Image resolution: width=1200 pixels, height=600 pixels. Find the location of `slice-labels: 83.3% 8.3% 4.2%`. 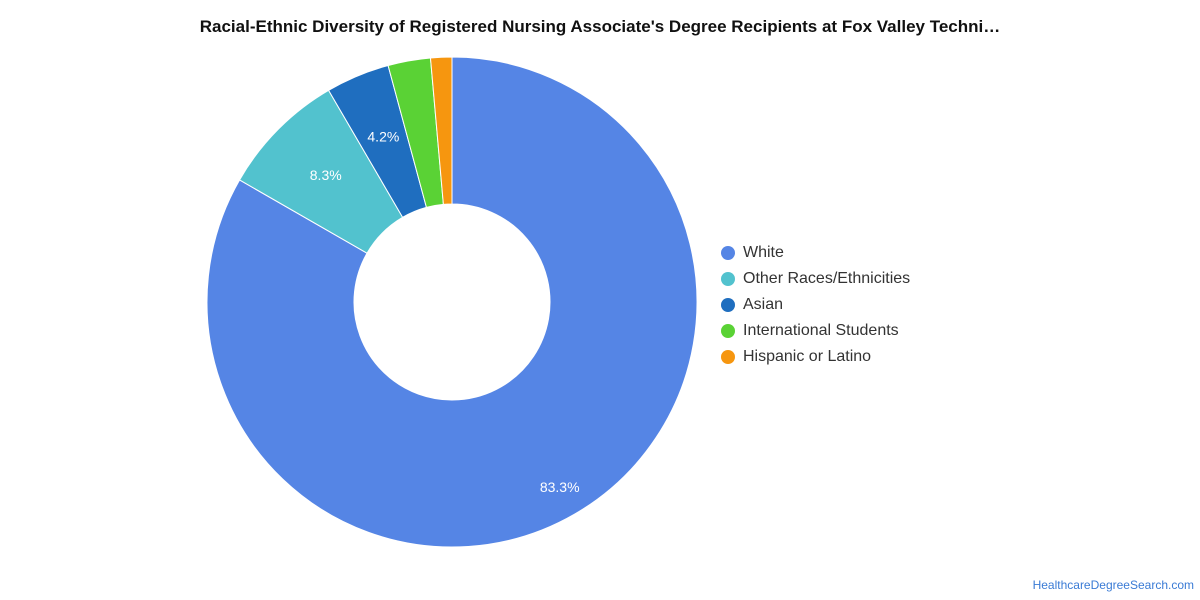

slice-labels: 83.3% 8.3% 4.2% is located at coordinates (445, 311).